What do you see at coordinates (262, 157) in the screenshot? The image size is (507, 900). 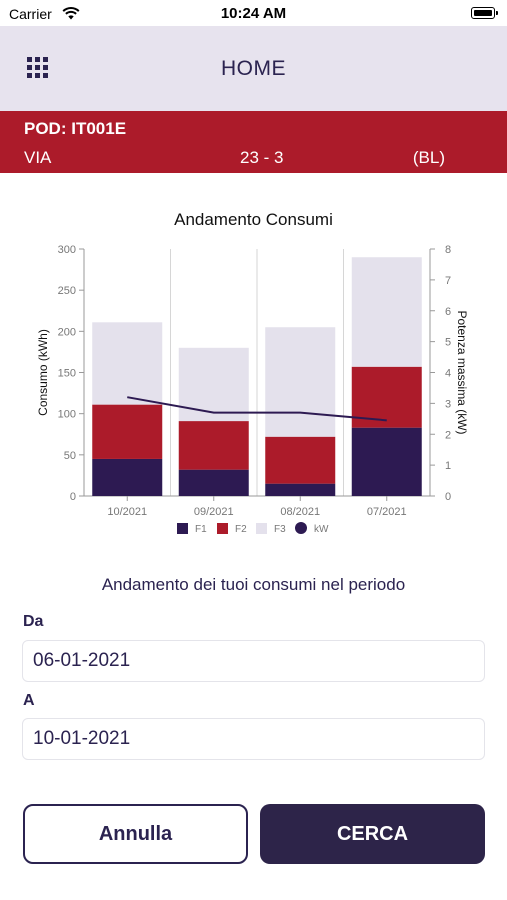 I see `pod-number: 23 - 3` at bounding box center [262, 157].